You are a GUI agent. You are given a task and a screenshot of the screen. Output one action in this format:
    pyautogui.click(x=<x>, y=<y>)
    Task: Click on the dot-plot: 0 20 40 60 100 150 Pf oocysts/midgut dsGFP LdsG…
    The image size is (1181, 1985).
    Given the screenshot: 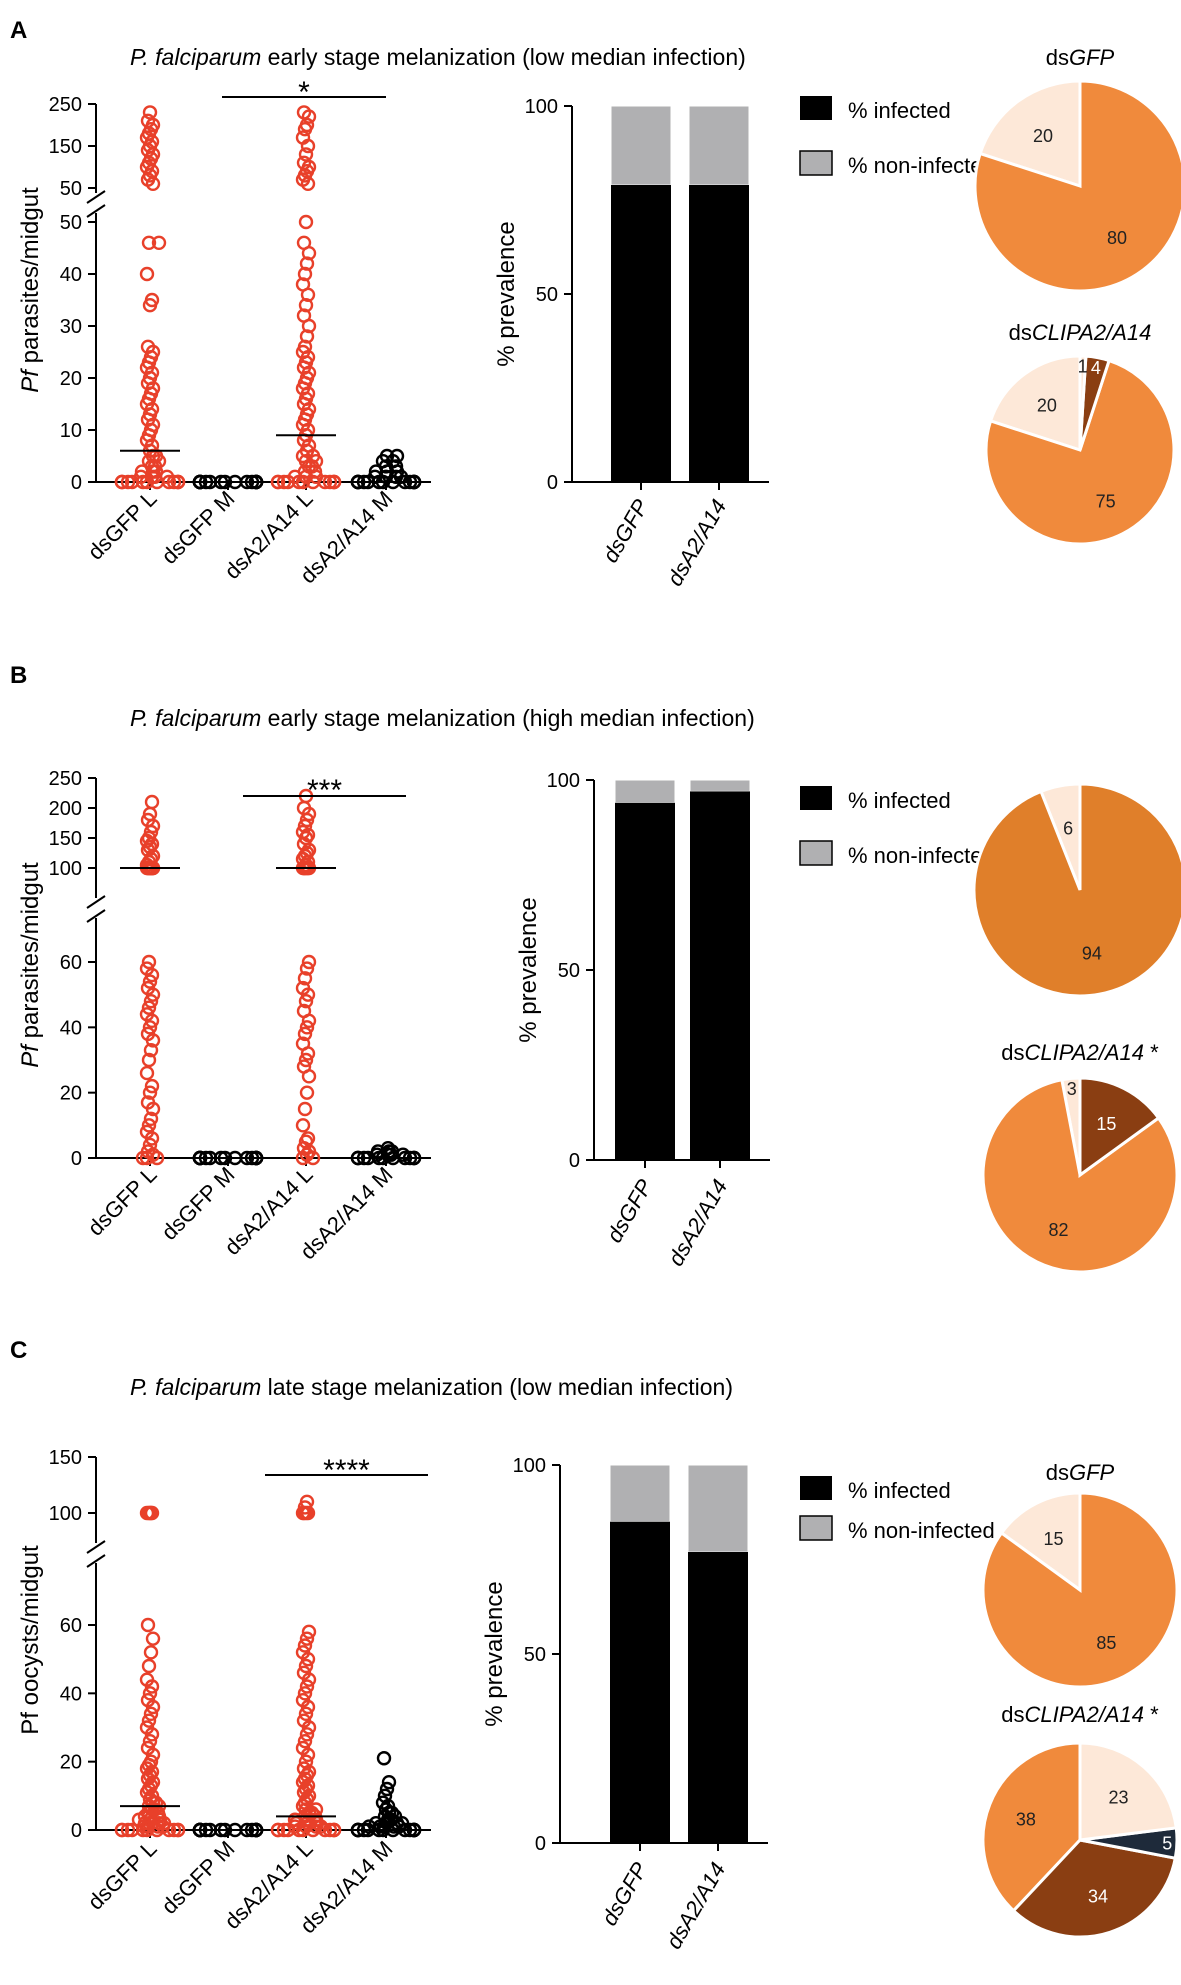 What is the action you would take?
    pyautogui.click(x=224, y=1692)
    